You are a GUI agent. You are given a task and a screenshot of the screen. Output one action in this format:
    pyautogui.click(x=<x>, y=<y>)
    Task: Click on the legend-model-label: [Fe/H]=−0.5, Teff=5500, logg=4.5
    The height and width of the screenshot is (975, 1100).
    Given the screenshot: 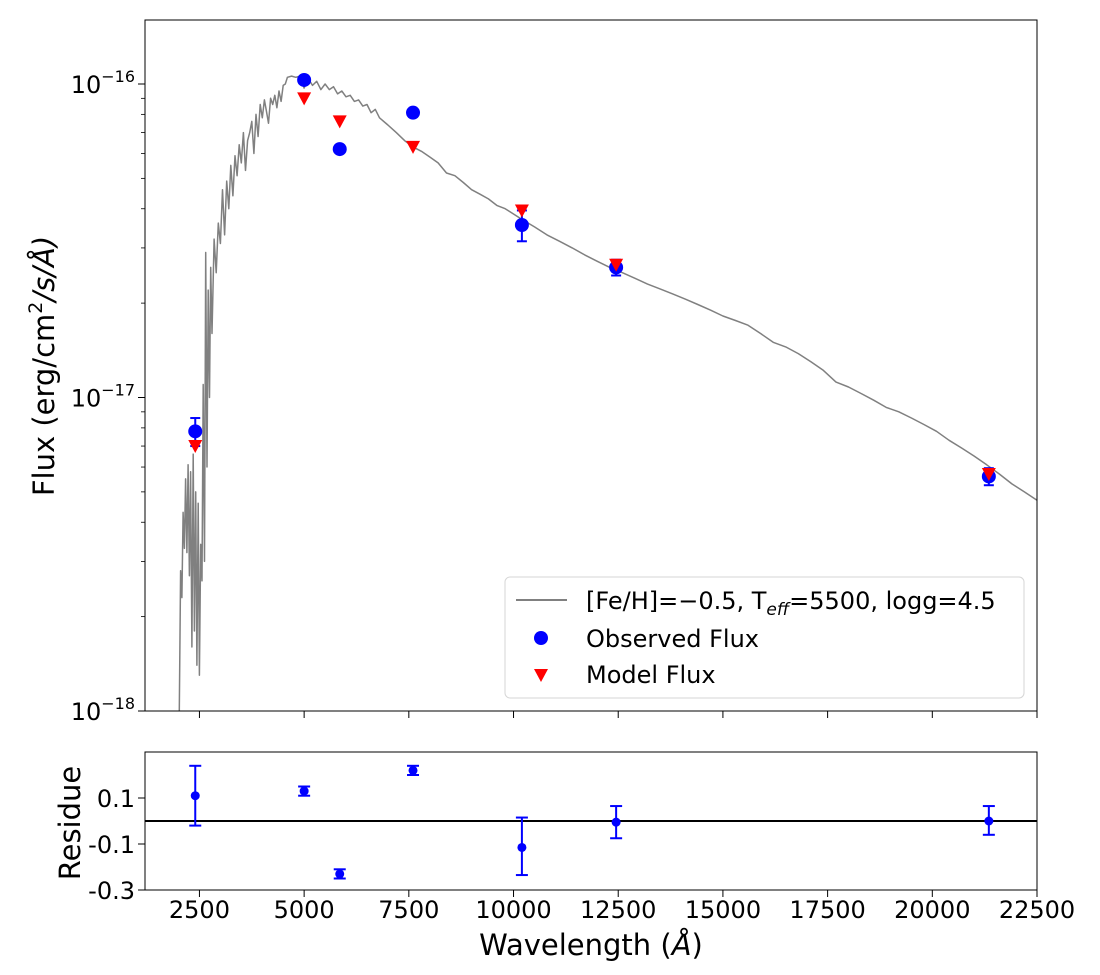 What is the action you would take?
    pyautogui.click(x=791, y=603)
    